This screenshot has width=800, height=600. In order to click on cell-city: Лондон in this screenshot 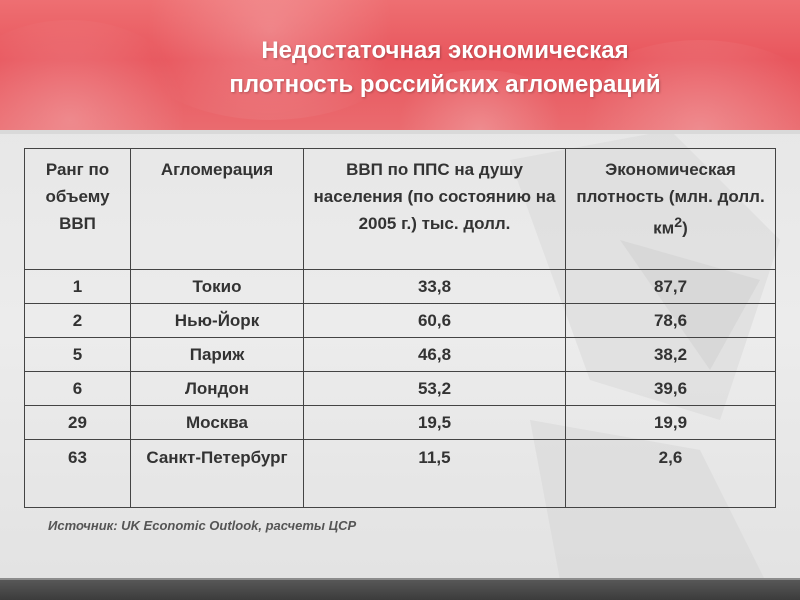, I will do `click(217, 388)`.